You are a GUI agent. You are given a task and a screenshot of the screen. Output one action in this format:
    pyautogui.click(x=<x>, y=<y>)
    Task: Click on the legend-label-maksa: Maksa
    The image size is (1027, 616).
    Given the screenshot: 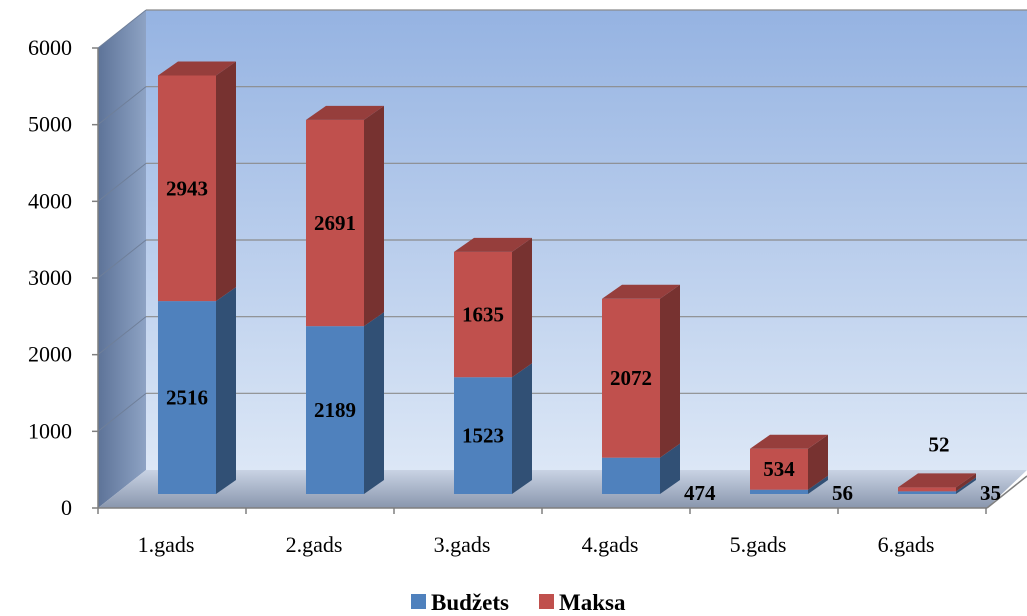 What is the action you would take?
    pyautogui.click(x=592, y=602)
    